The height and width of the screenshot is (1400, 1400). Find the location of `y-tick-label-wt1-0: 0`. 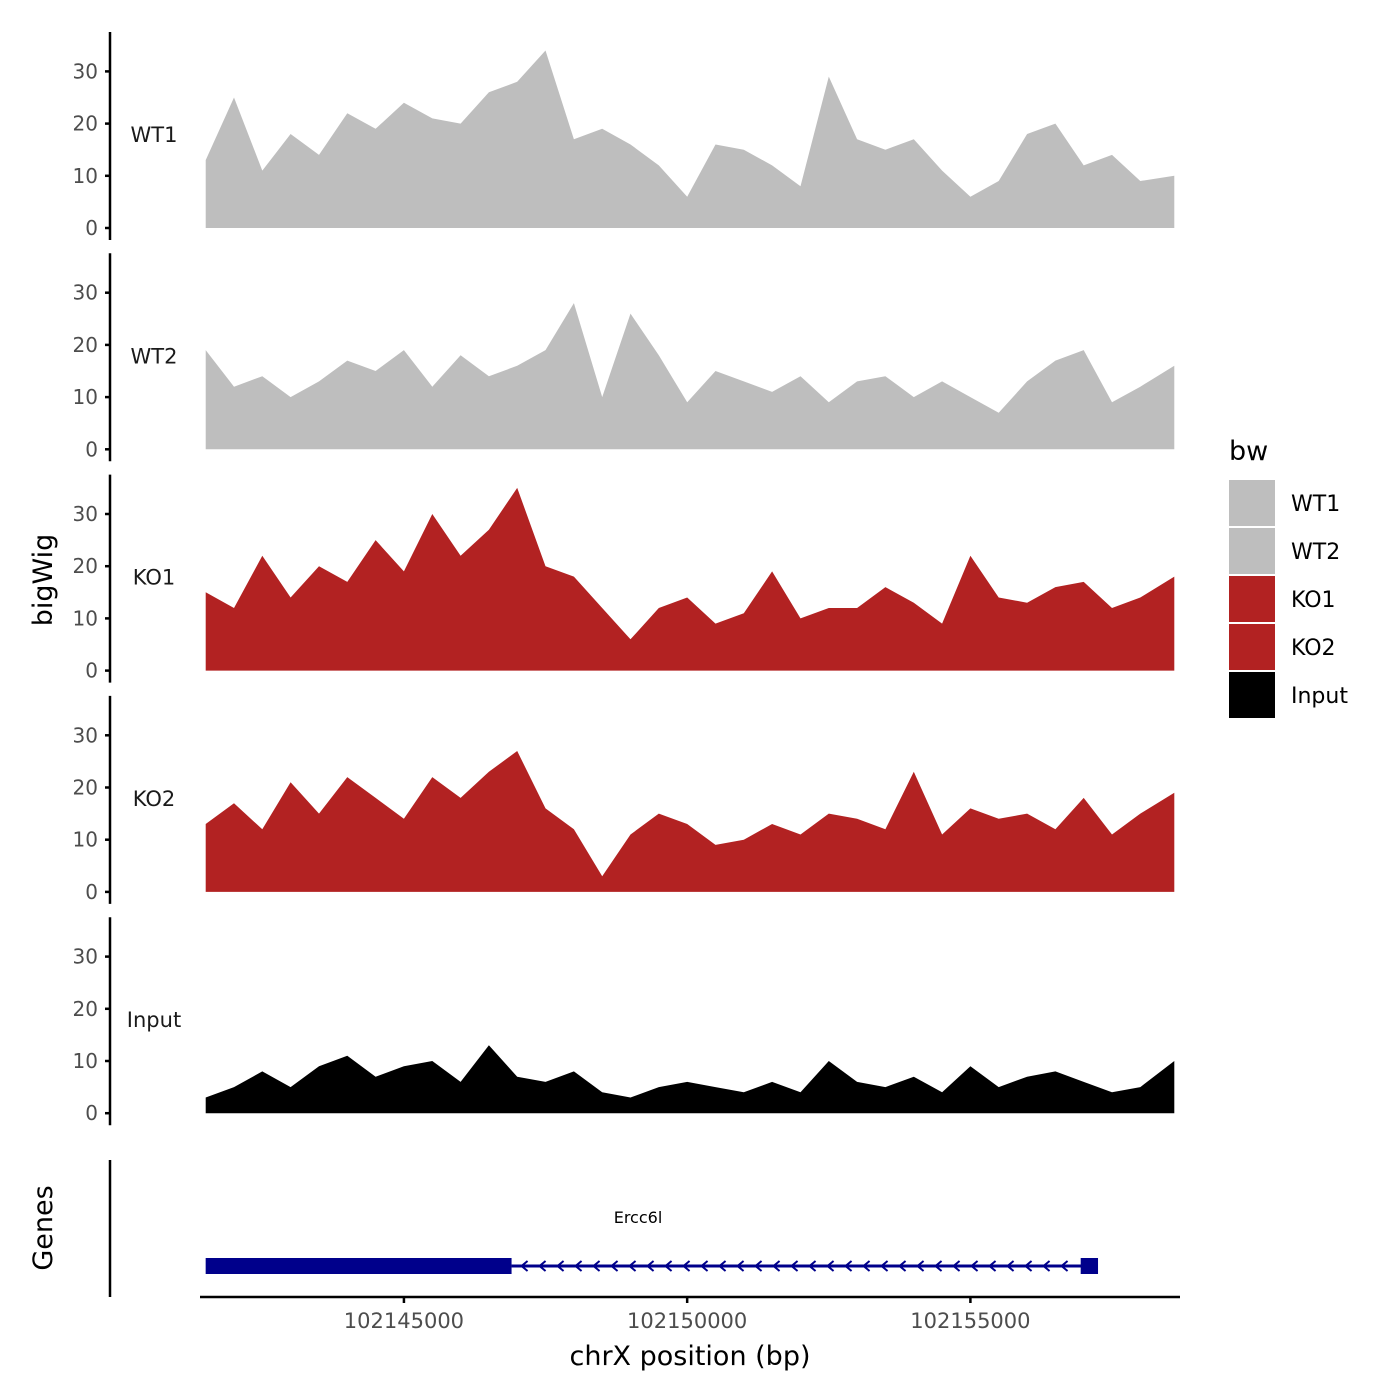

y-tick-label-wt1-0: 0 is located at coordinates (91, 228).